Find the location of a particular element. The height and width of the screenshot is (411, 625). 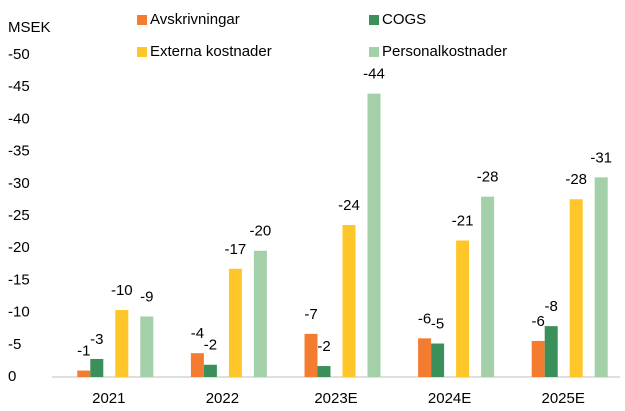

data-label: -1 is located at coordinates (83, 351).